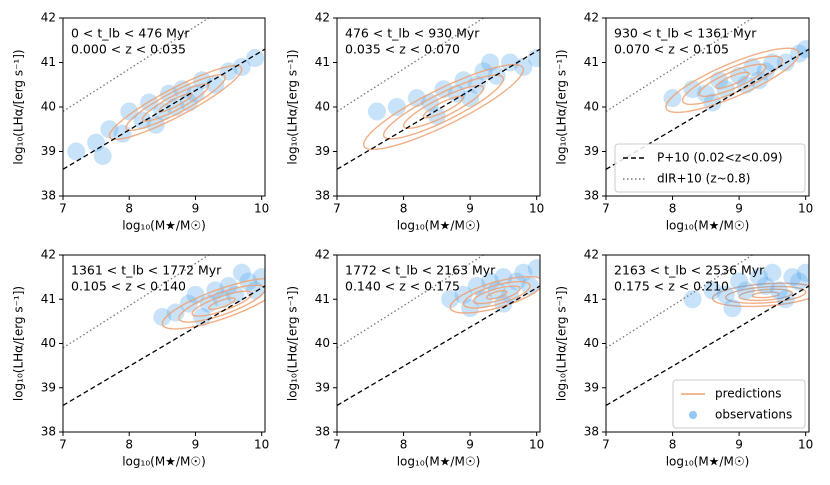 This screenshot has height=485, width=830. What do you see at coordinates (710, 168) in the screenshot?
I see `legend-box` at bounding box center [710, 168].